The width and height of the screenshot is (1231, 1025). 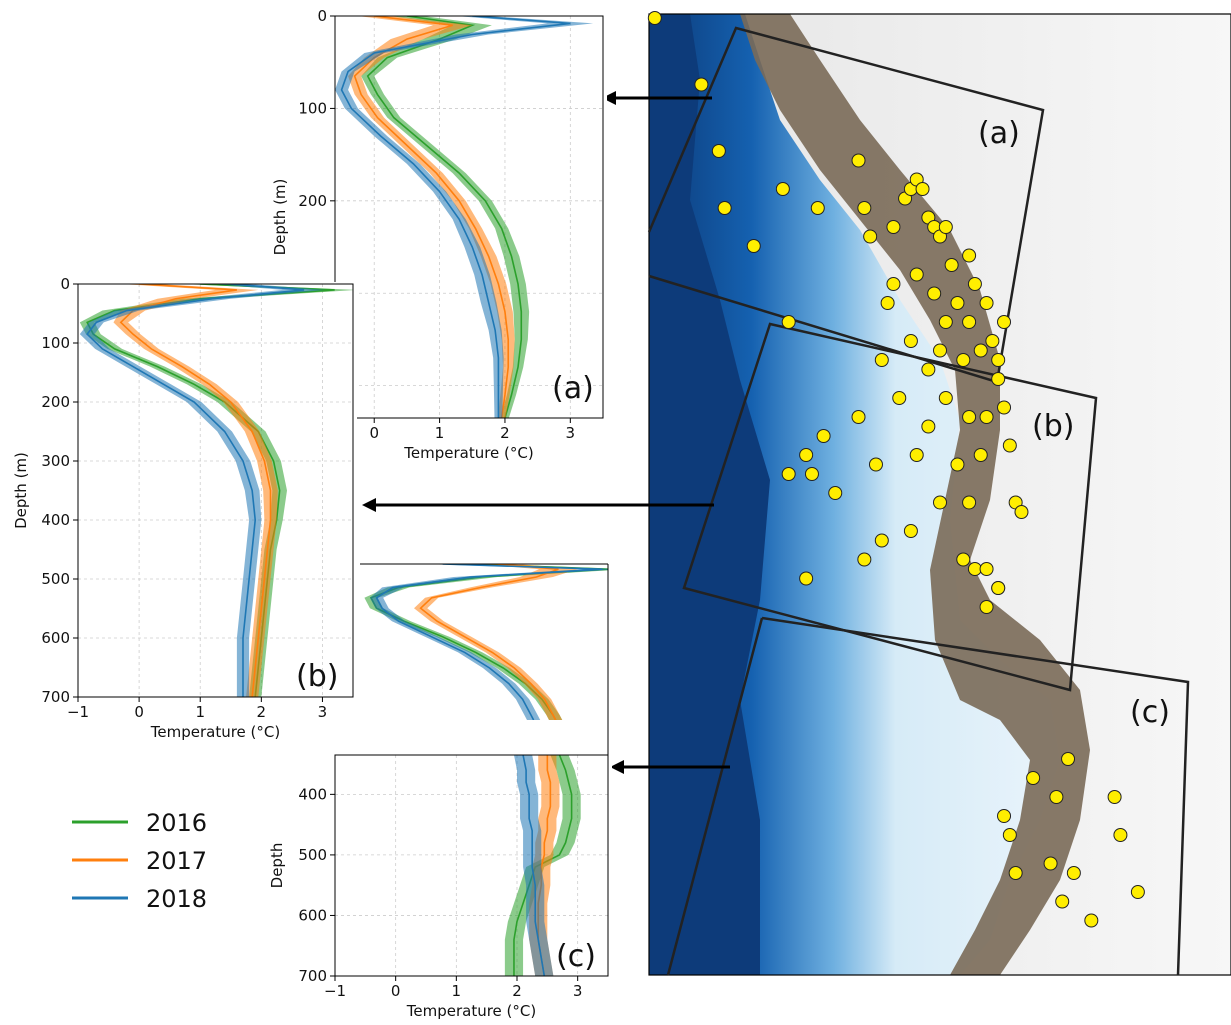 What do you see at coordinates (312, 976) in the screenshot?
I see `y-tick-label-3: 700` at bounding box center [312, 976].